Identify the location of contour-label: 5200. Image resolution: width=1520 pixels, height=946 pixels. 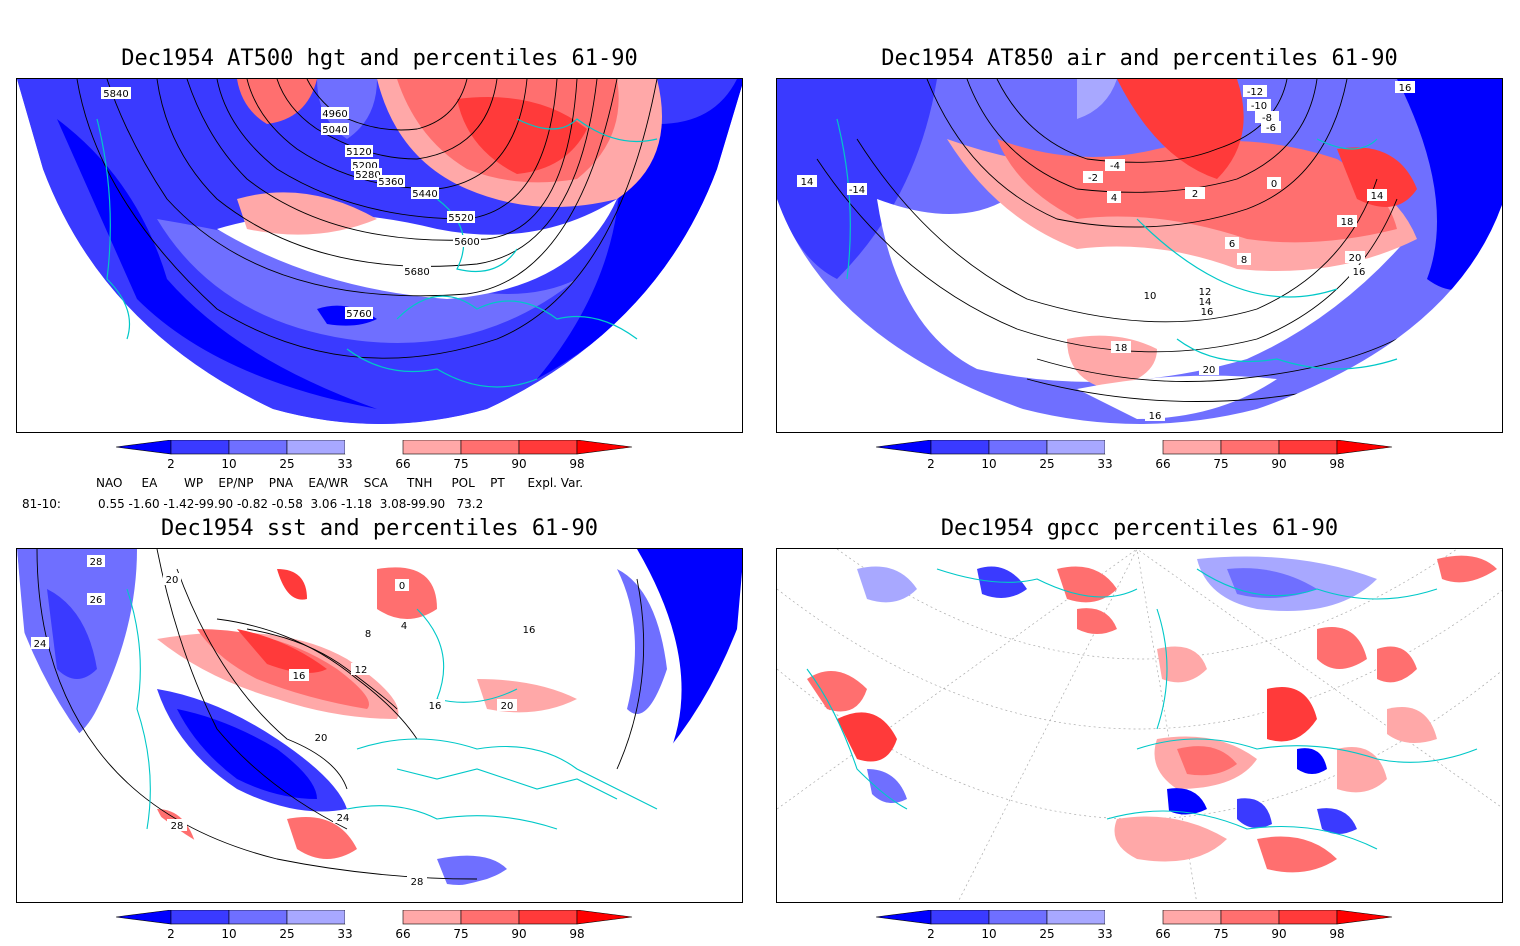
(364, 166).